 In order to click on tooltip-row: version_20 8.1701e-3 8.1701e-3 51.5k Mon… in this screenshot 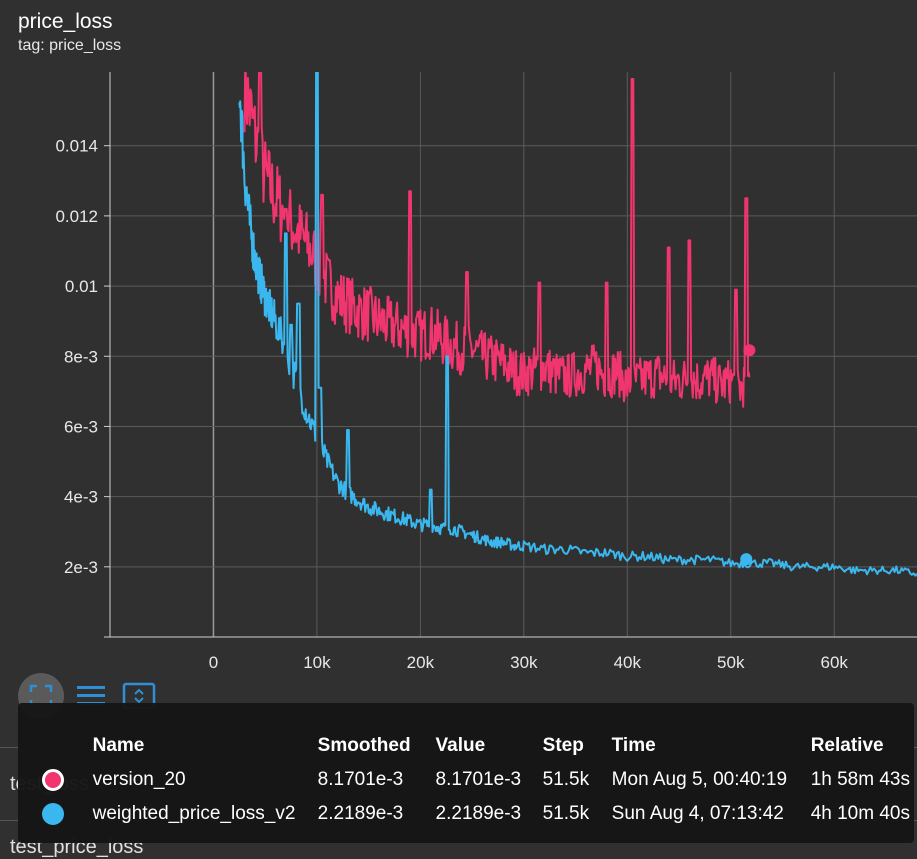, I will do `click(476, 780)`.